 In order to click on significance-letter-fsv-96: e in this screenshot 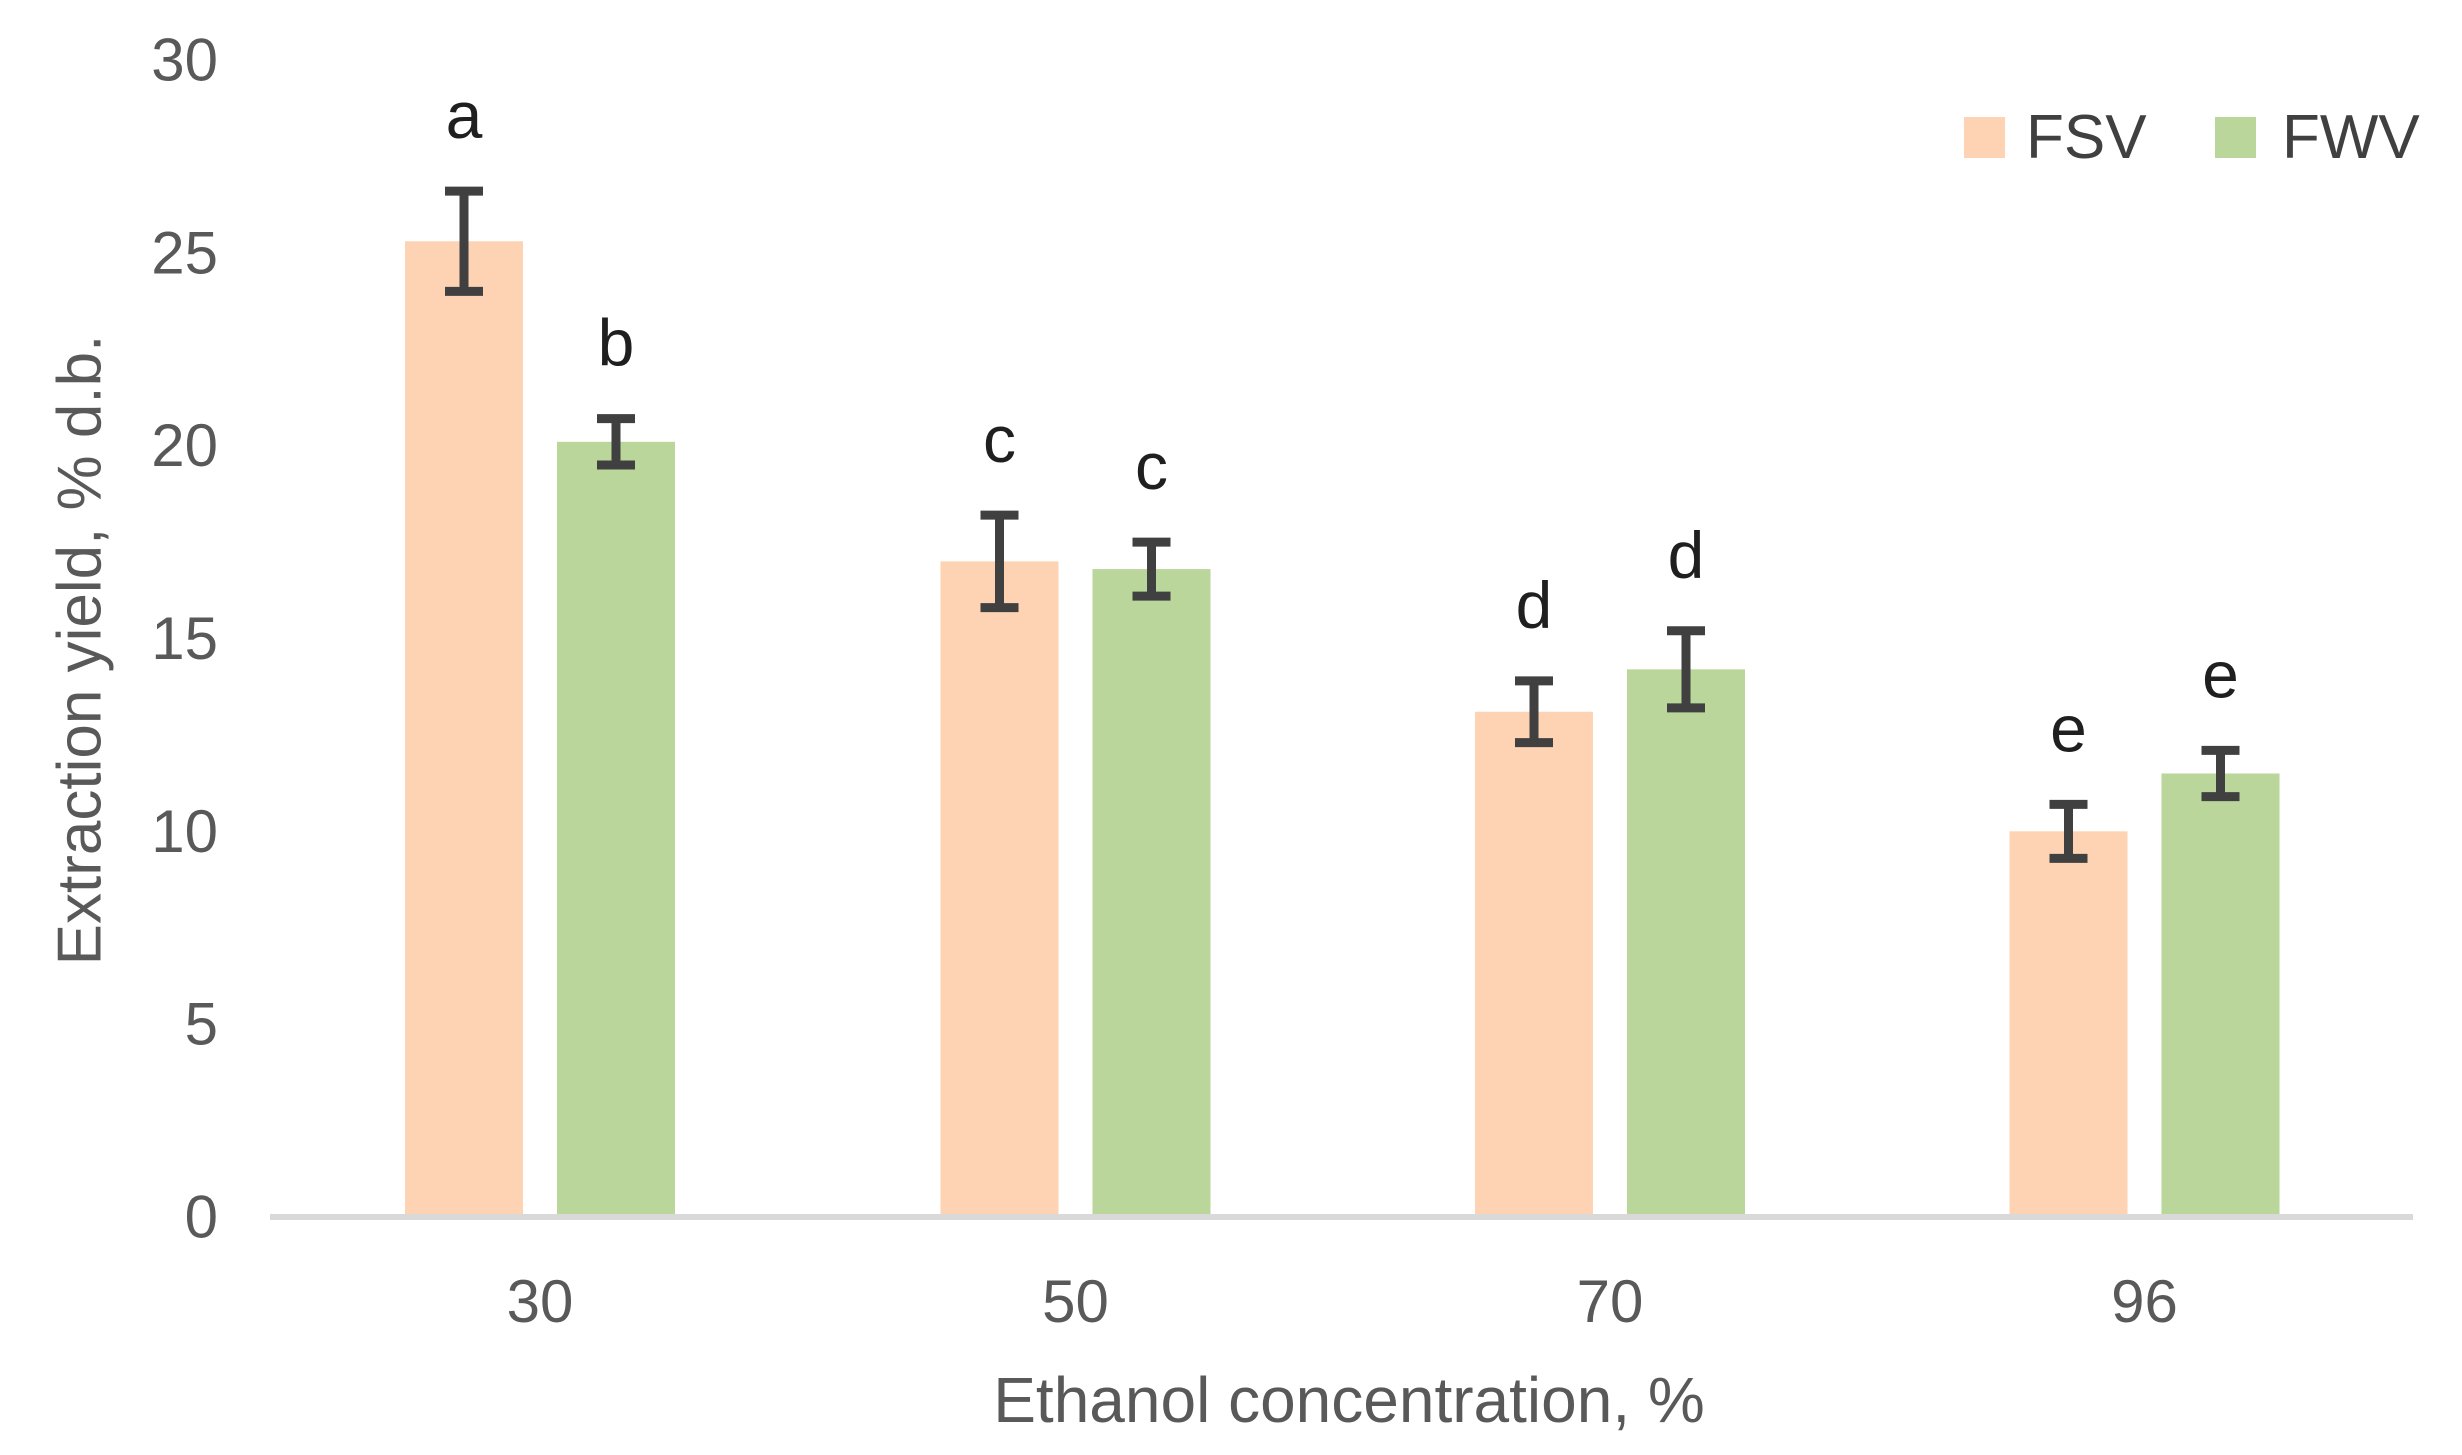, I will do `click(2068, 728)`.